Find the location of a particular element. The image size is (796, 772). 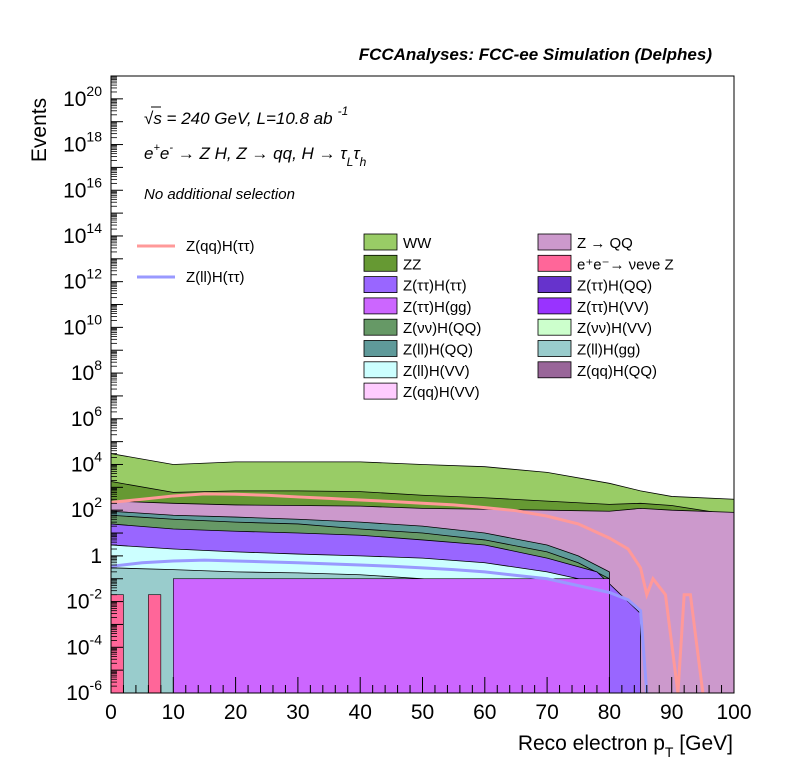

y-axis-label: Events is located at coordinates (39, 130).